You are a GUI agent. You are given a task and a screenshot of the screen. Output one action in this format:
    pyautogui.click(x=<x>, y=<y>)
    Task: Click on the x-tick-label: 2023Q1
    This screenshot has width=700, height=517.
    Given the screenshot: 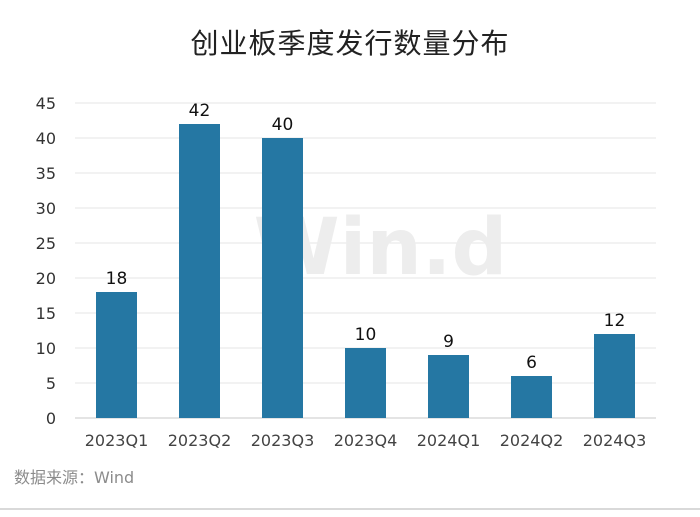 What is the action you would take?
    pyautogui.click(x=117, y=440)
    